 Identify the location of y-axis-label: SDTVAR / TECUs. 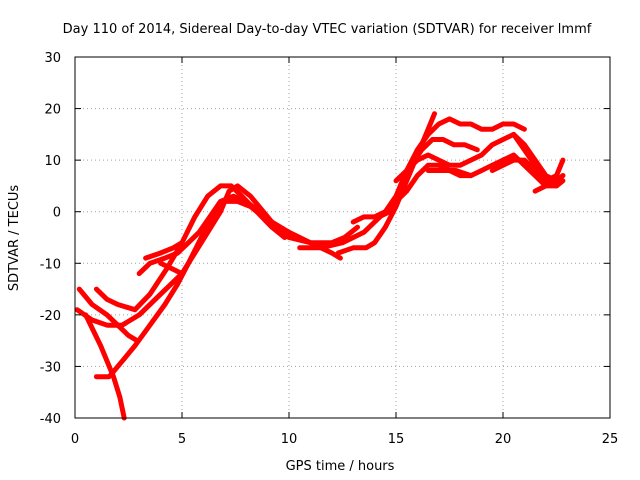
(14, 238).